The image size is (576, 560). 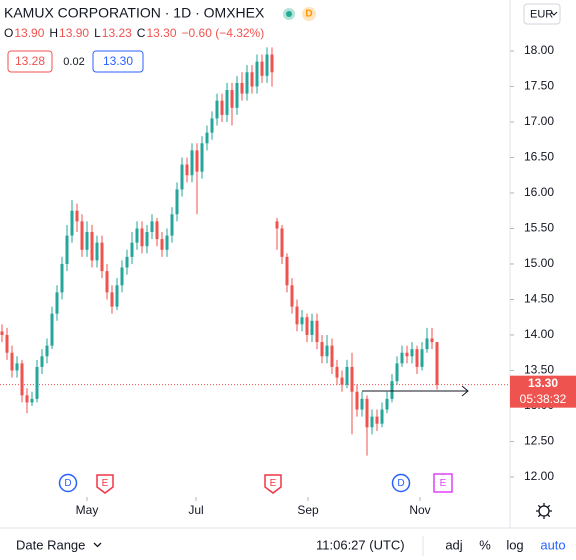 I want to click on delay-badge-text: D, so click(x=308, y=14).